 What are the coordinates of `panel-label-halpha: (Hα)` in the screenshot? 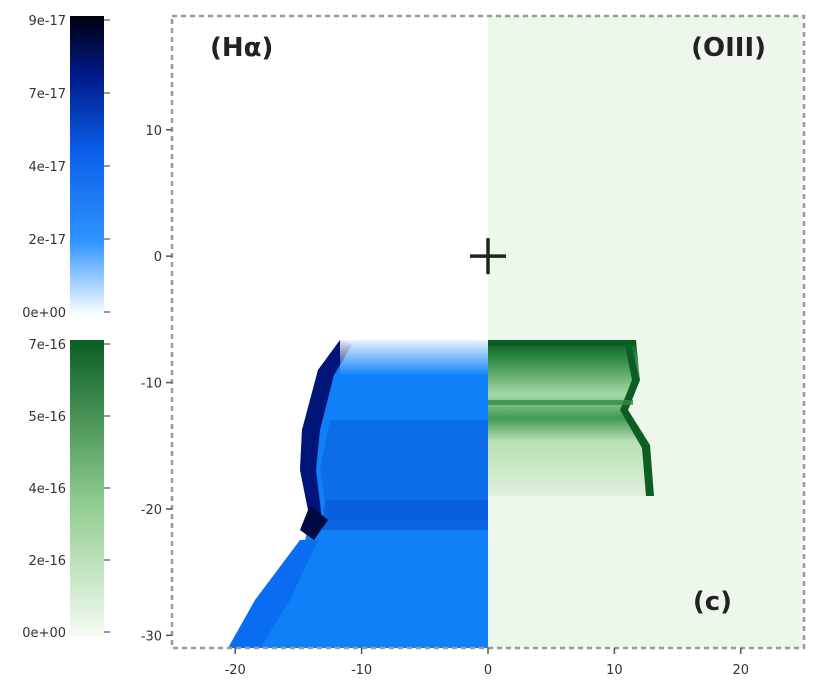 It's located at (241, 48).